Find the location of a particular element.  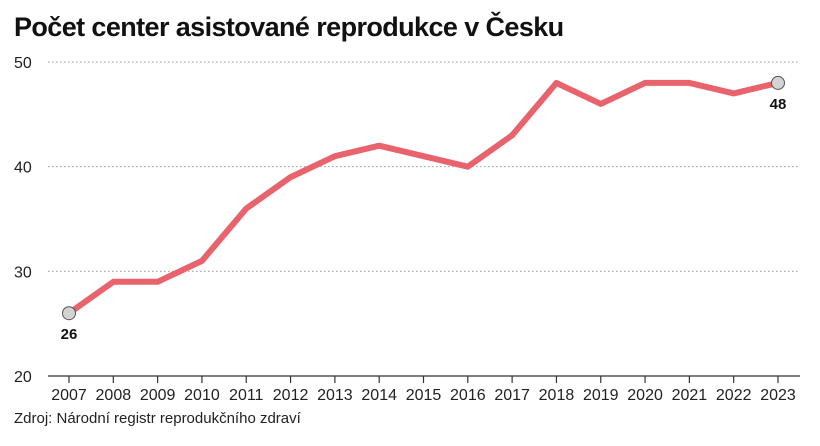

x-tick-label-2009: 2009 is located at coordinates (158, 395).